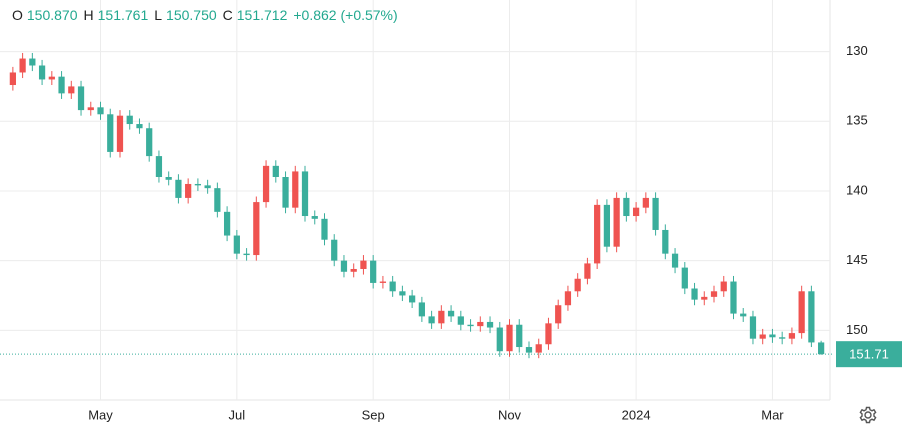  I want to click on ohlc-value: 151.712, so click(262, 15).